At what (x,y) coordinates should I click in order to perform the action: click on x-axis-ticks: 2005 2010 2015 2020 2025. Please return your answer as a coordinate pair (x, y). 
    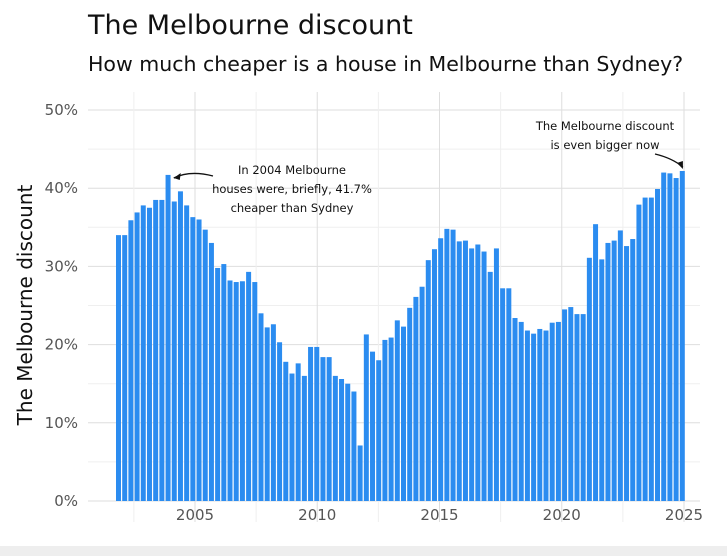
    Looking at the image, I should click on (439, 515).